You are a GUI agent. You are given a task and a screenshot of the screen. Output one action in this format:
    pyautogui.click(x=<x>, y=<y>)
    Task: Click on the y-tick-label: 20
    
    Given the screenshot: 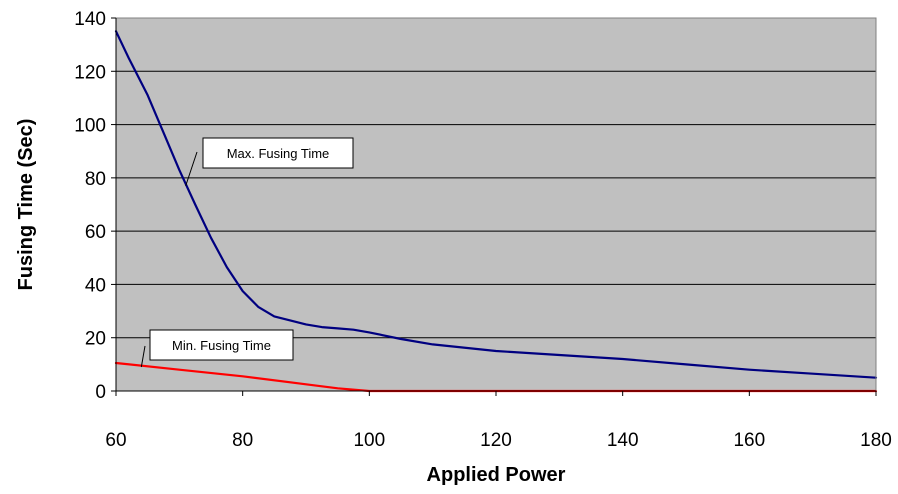 What is the action you would take?
    pyautogui.click(x=95, y=339)
    